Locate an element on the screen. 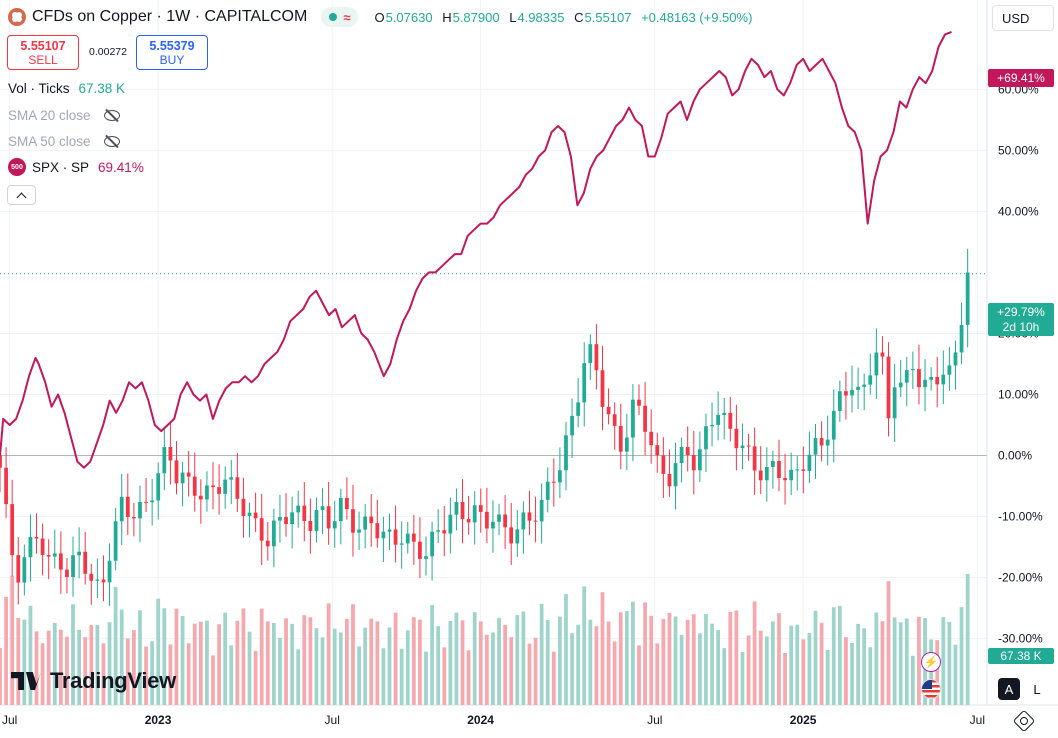 The image size is (1058, 738). wave-icon: ≈ is located at coordinates (347, 17).